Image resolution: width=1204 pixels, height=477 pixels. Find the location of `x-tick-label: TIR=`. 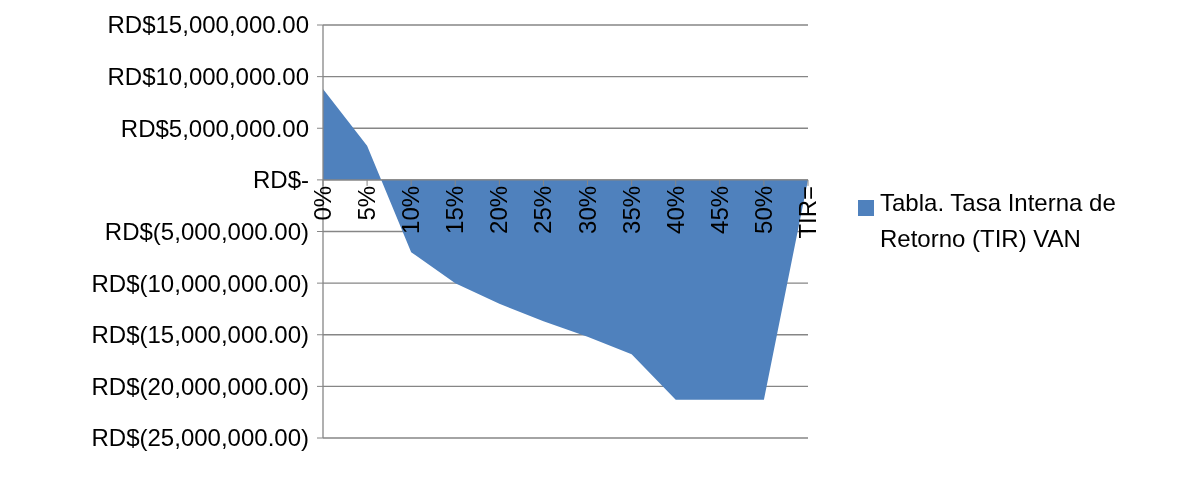

x-tick-label: TIR= is located at coordinates (807, 212).